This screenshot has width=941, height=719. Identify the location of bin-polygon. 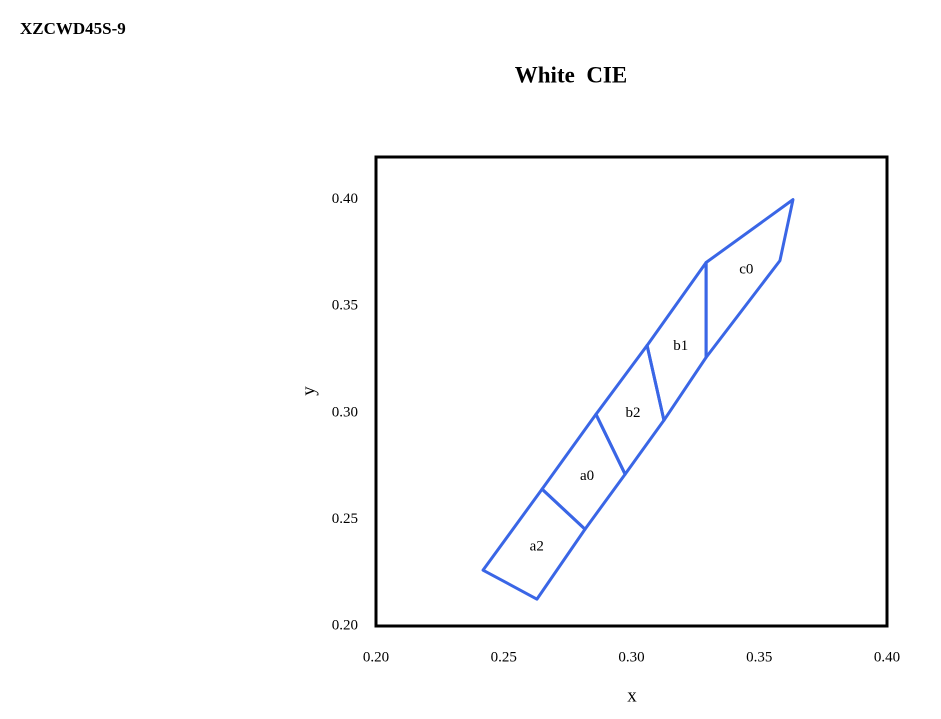
(749, 278).